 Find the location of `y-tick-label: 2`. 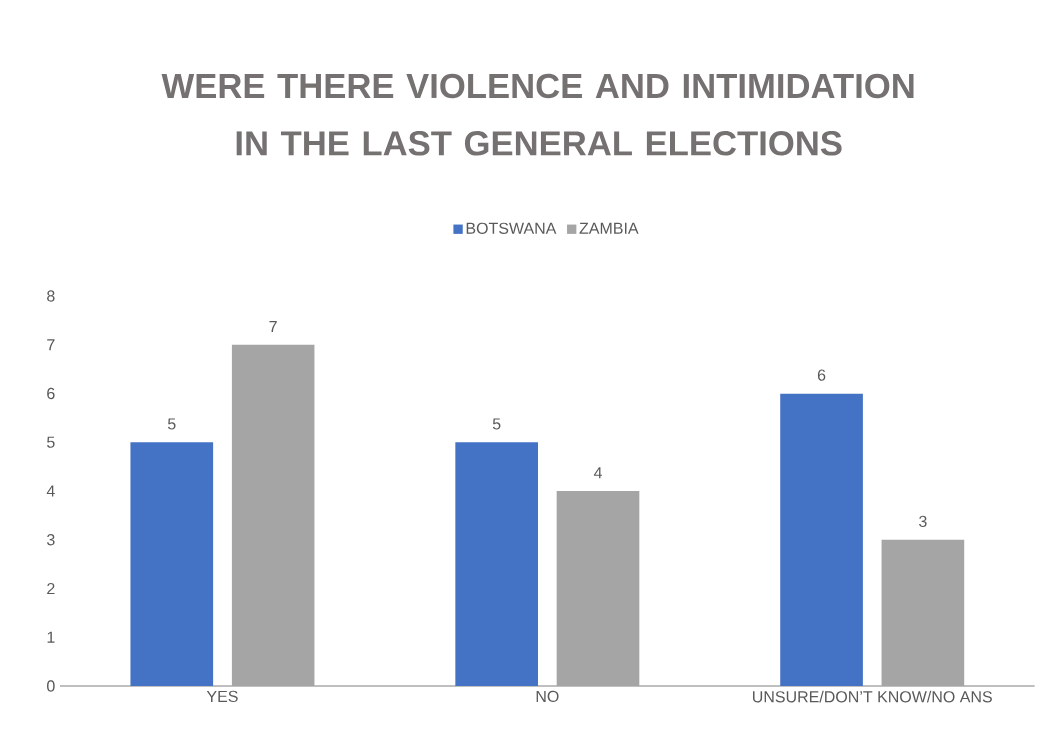

y-tick-label: 2 is located at coordinates (51, 588).